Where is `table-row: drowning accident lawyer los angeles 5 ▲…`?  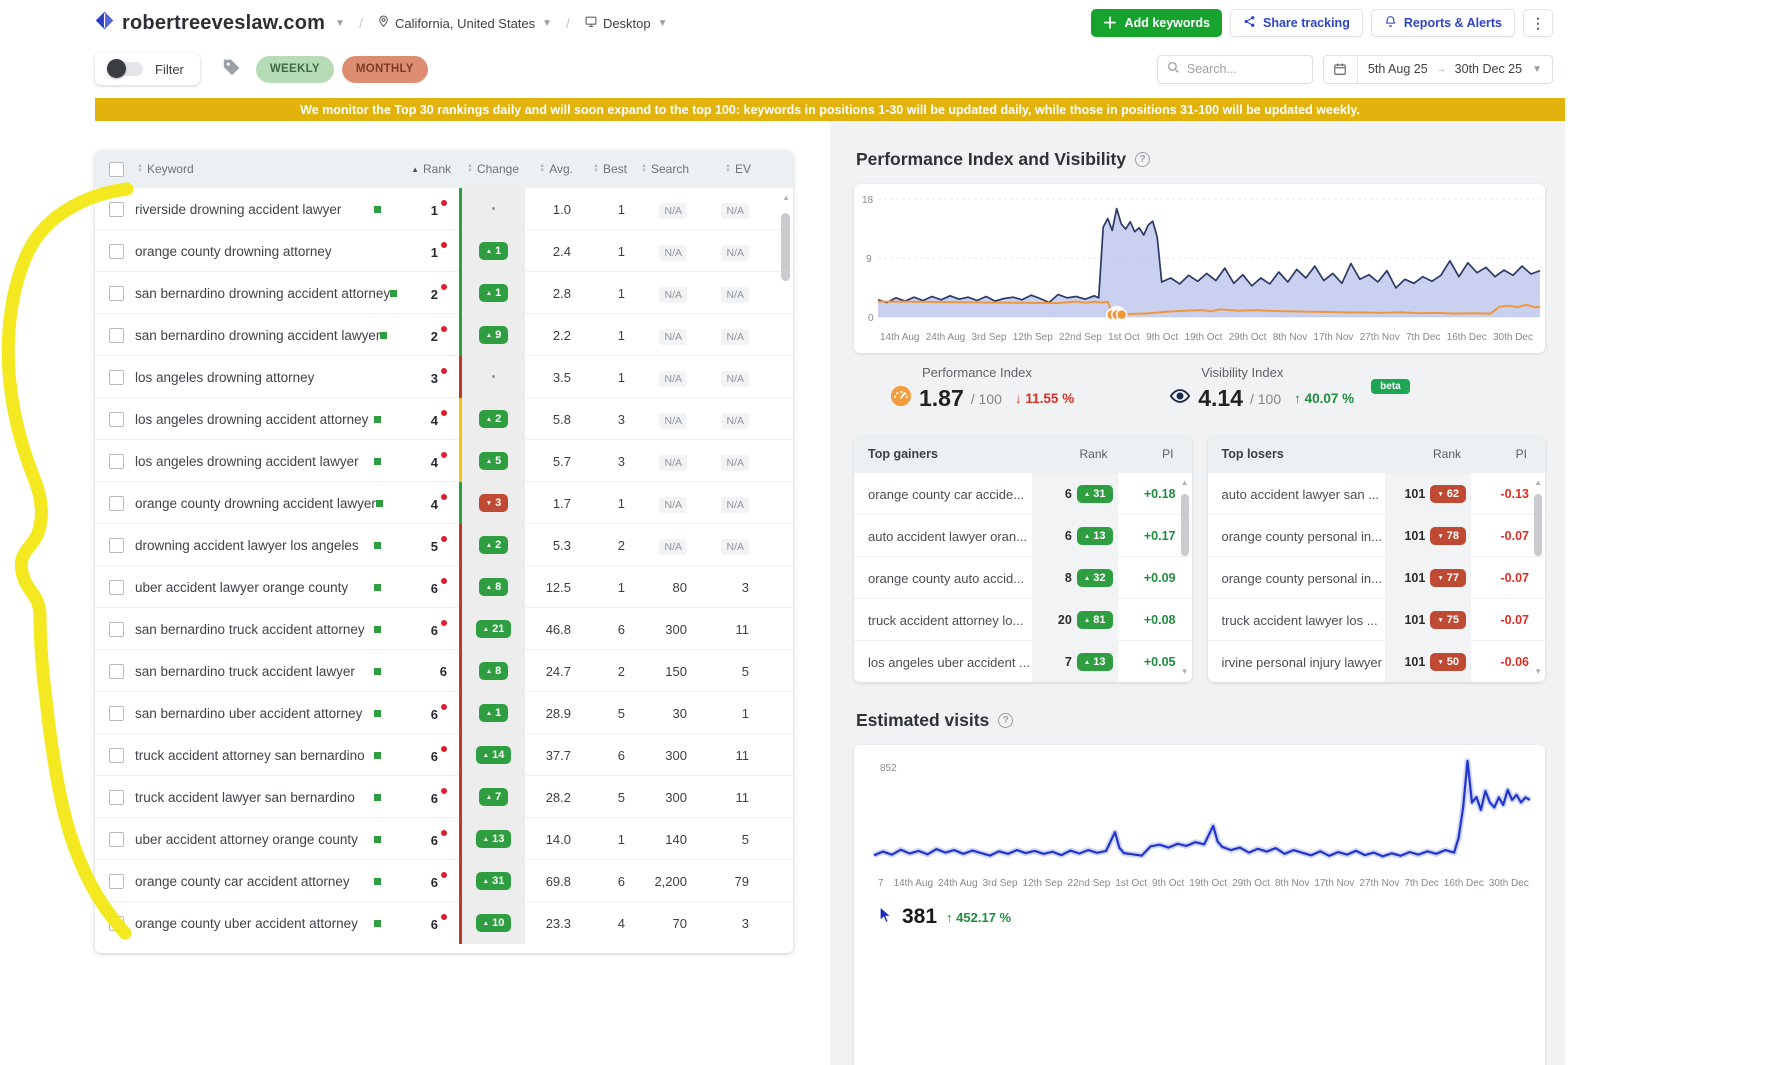
table-row: drowning accident lawyer los angeles 5 ▲… is located at coordinates (444, 544).